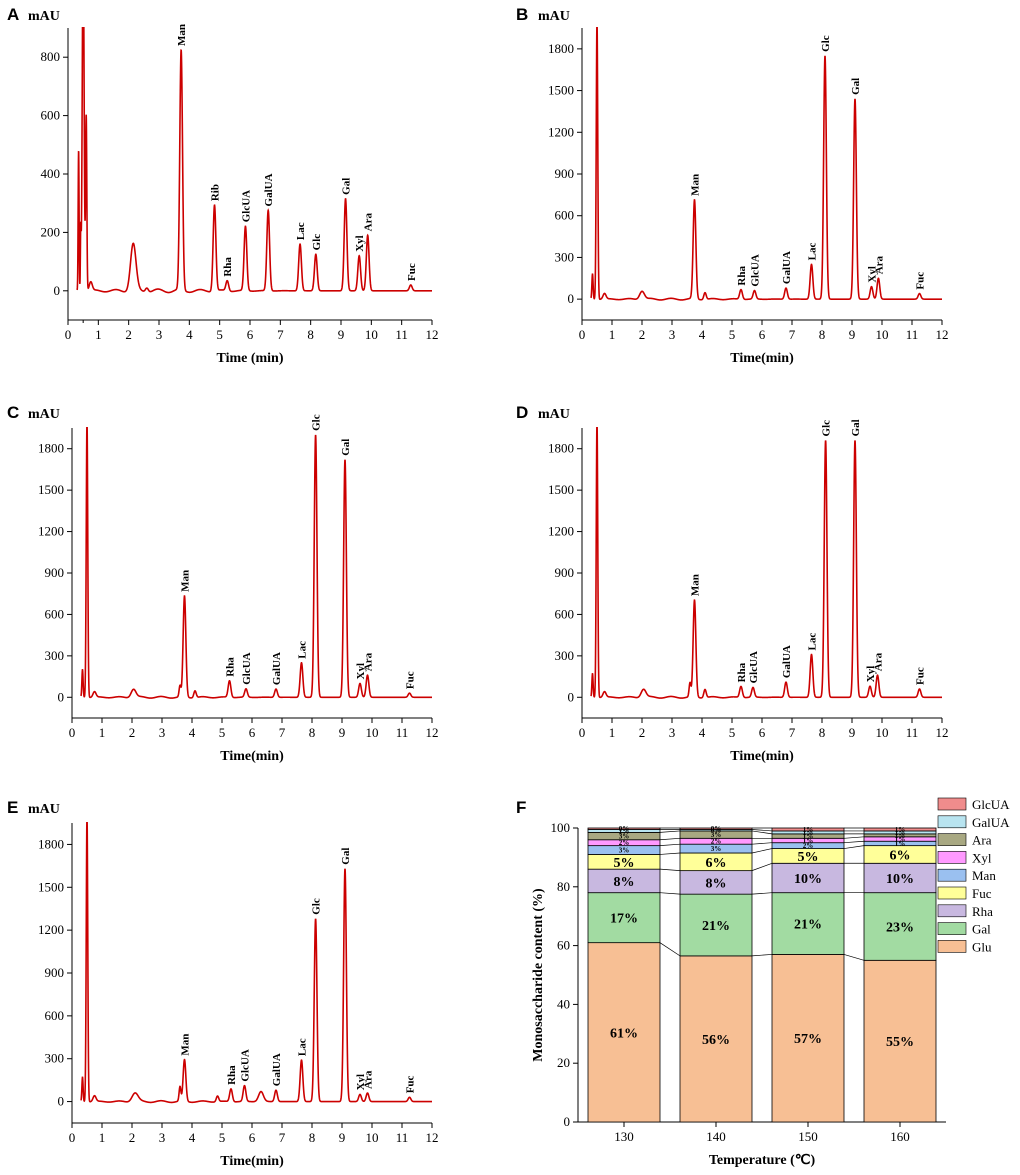  Describe the element at coordinates (808, 1039) in the screenshot. I see `data-label: 57%` at that location.